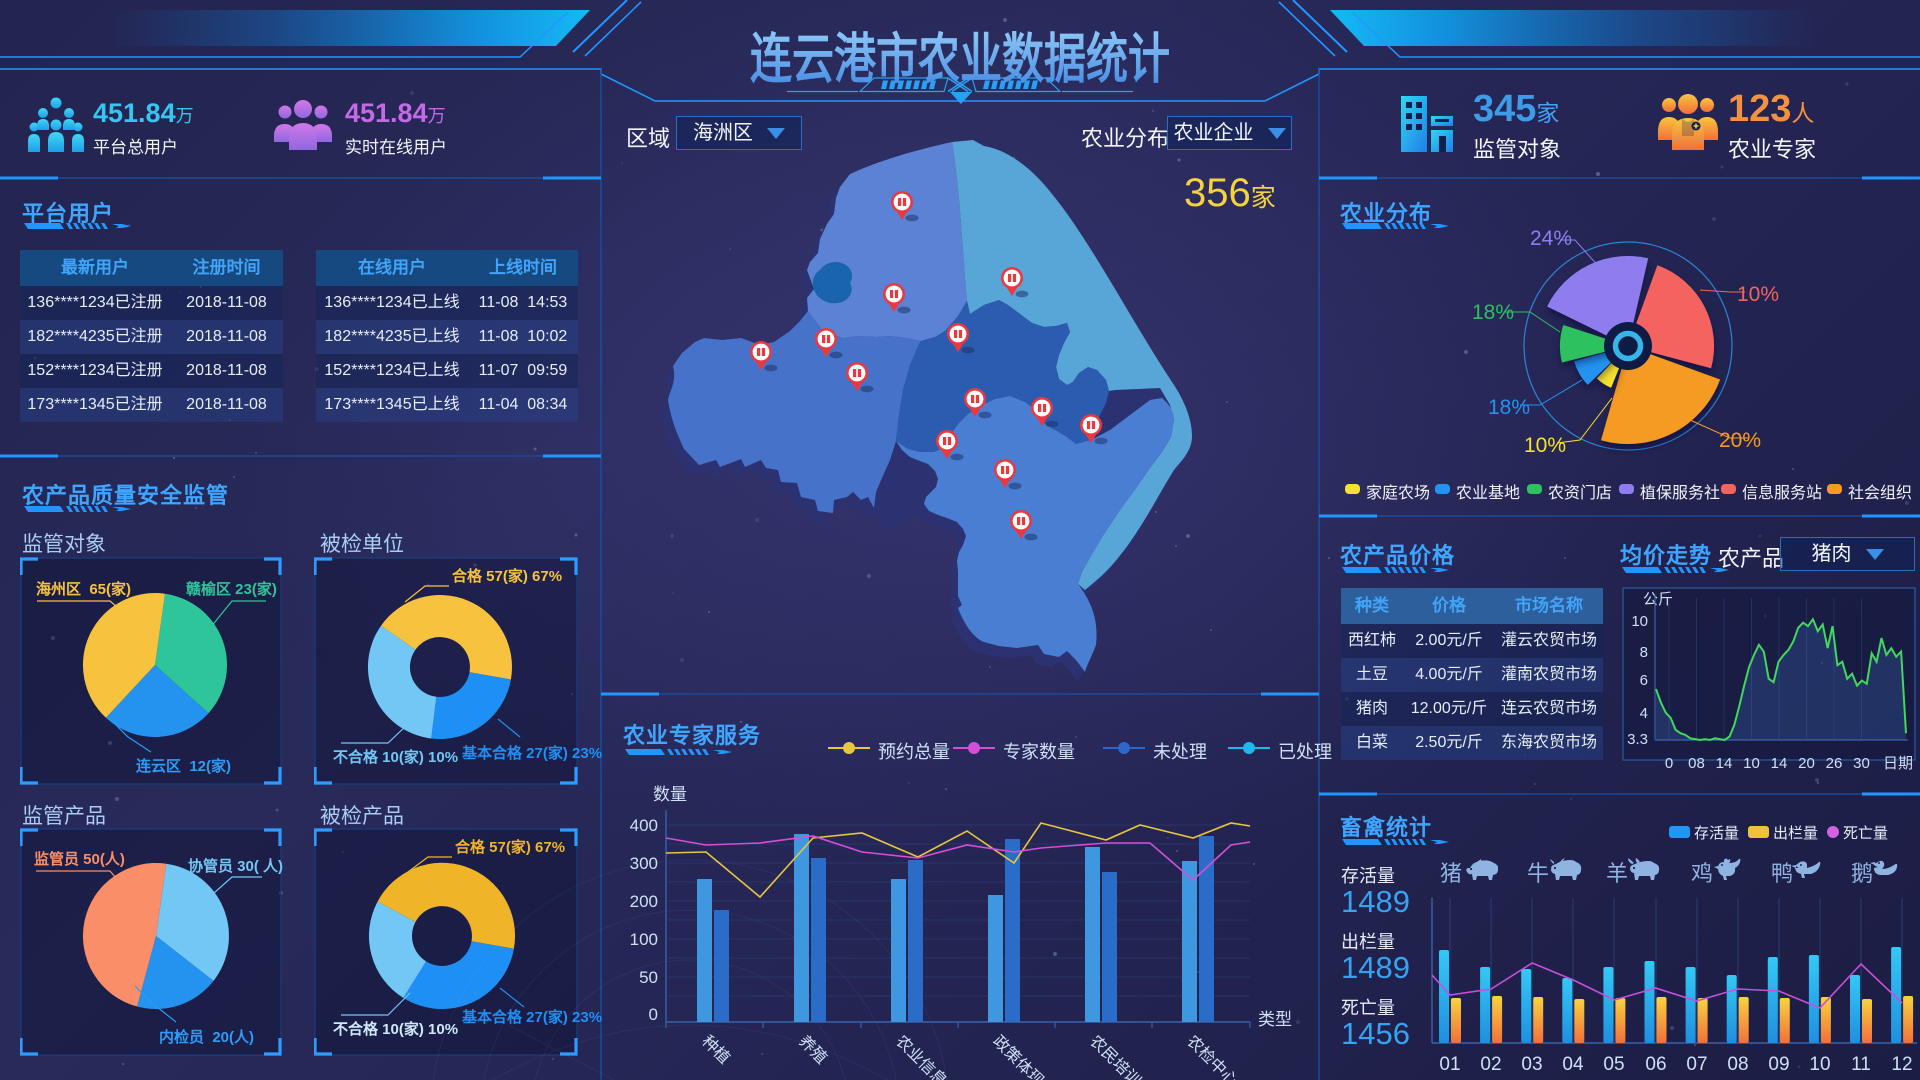 The width and height of the screenshot is (1920, 1080). Describe the element at coordinates (1861, 1064) in the screenshot. I see `svg-text: 11` at that location.